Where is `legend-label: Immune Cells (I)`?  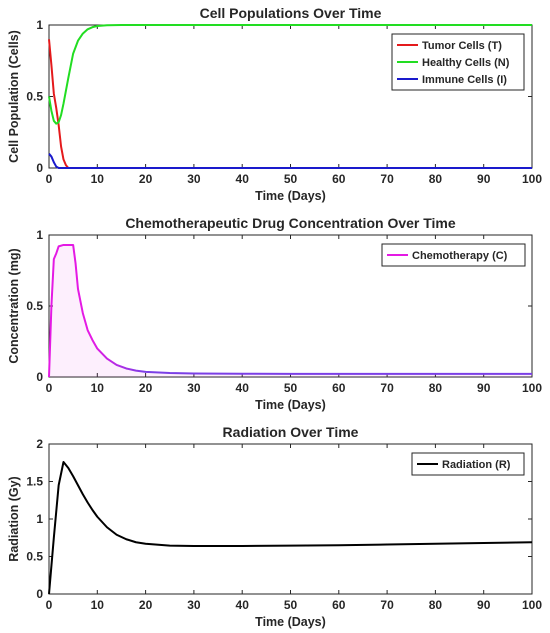
legend-label: Immune Cells (I) is located at coordinates (464, 80).